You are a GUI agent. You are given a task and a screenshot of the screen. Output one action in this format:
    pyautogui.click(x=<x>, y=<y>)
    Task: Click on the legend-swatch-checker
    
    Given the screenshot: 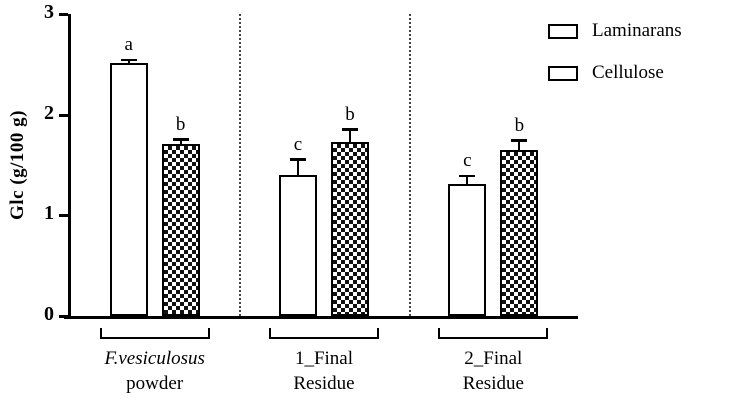 What is the action you would take?
    pyautogui.click(x=563, y=73)
    